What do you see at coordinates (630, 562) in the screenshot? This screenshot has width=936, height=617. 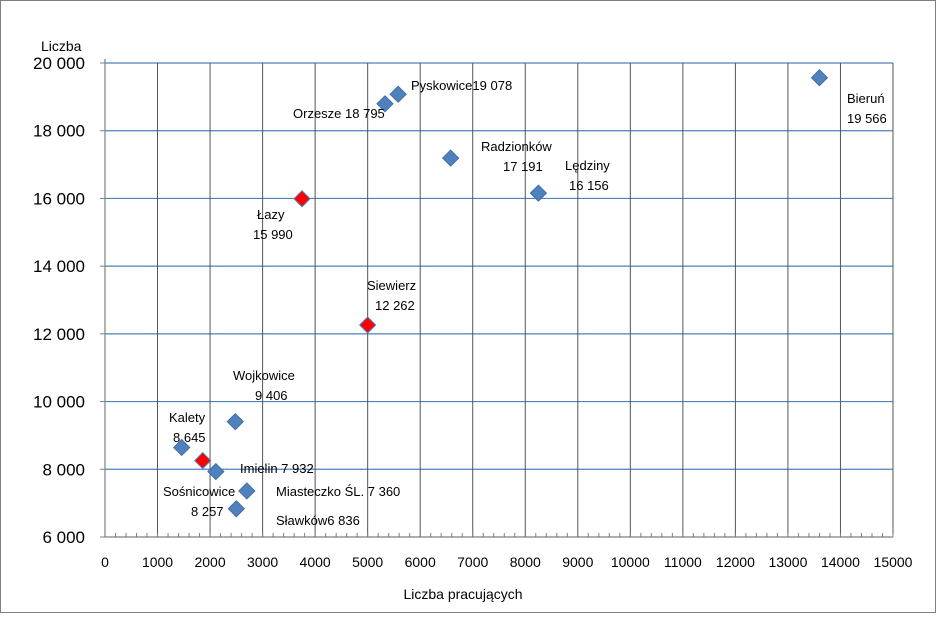 I see `x-tick-label: 10000` at bounding box center [630, 562].